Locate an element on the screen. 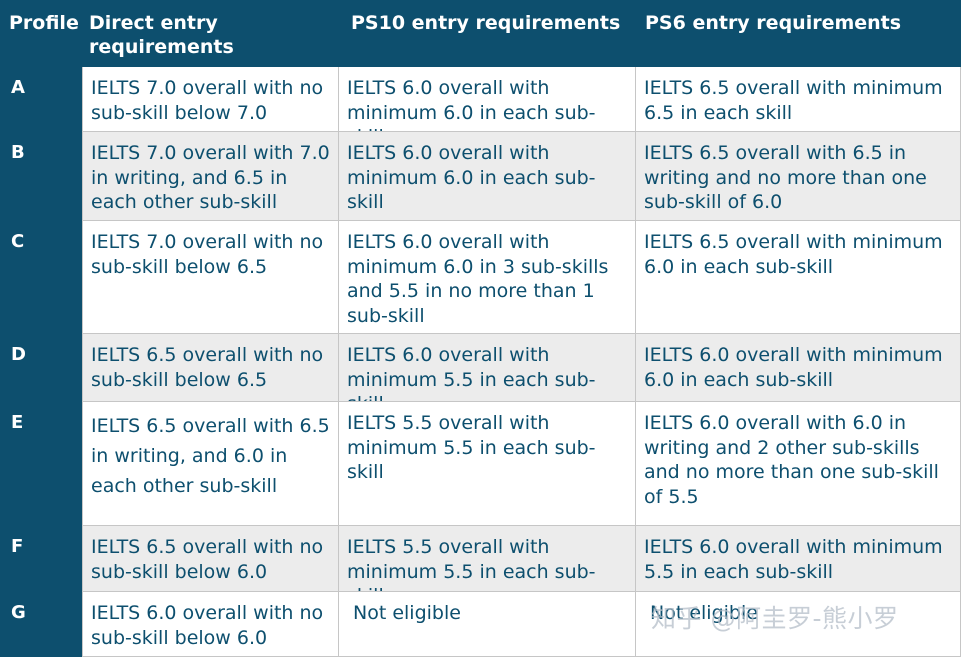  cell-g-ps6: Not eligible is located at coordinates (798, 624).